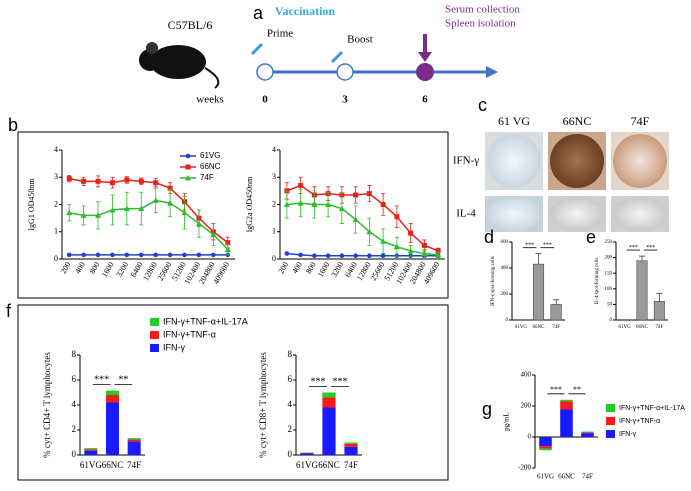 The width and height of the screenshot is (691, 491). Describe the element at coordinates (122, 269) in the screenshot. I see `x-tick-label: 3200` at that location.